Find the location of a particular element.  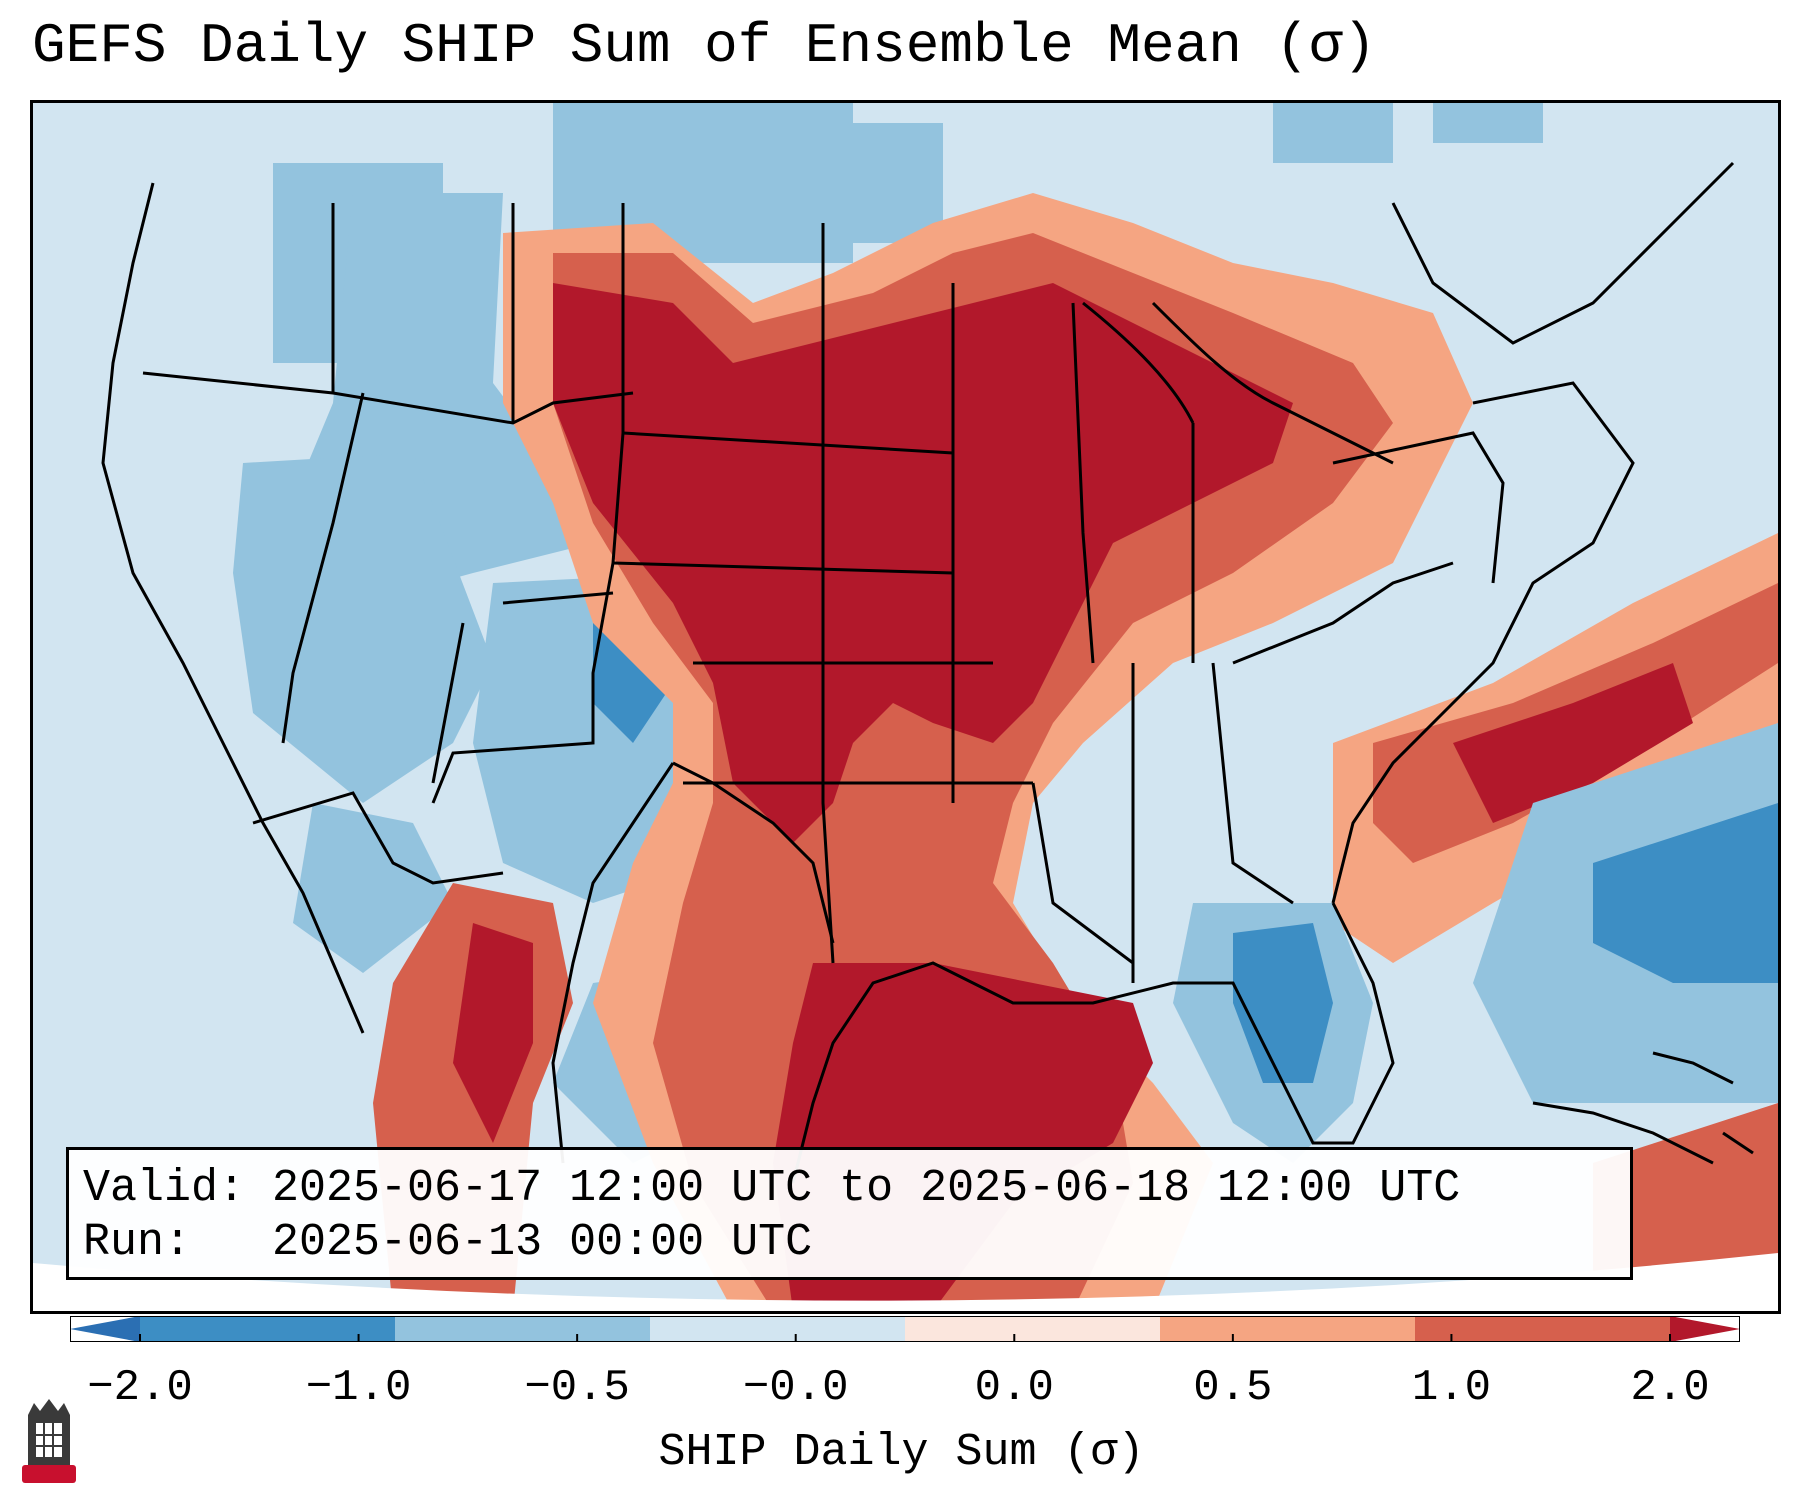

colorbar-ticks: −2.0 −1.0 −0.5 −0.0 0.0 0.5 1.0 2.0 is located at coordinates (901, 1396).